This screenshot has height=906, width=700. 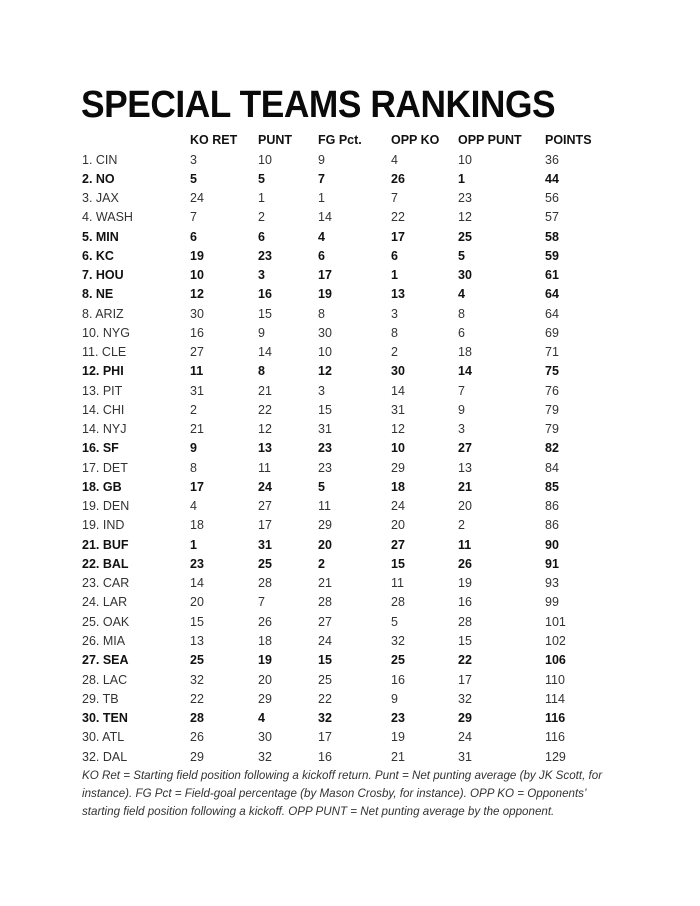 What do you see at coordinates (552, 217) in the screenshot?
I see `rank-cell: 57` at bounding box center [552, 217].